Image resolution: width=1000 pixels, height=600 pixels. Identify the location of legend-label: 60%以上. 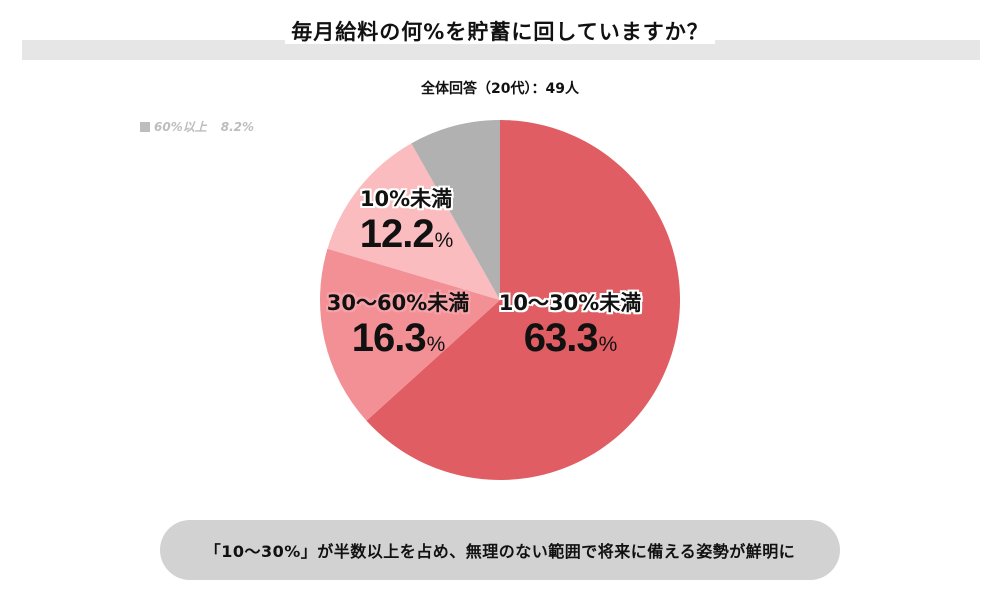
(180, 127).